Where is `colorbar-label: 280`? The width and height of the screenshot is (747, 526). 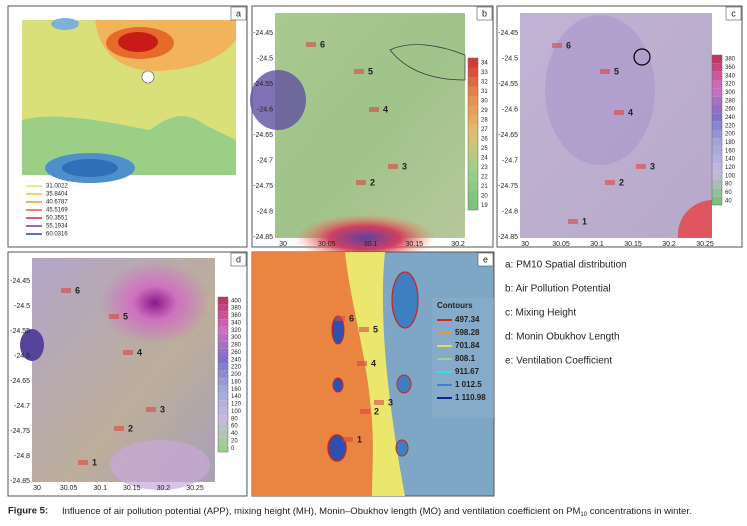 colorbar-label: 280 is located at coordinates (236, 346).